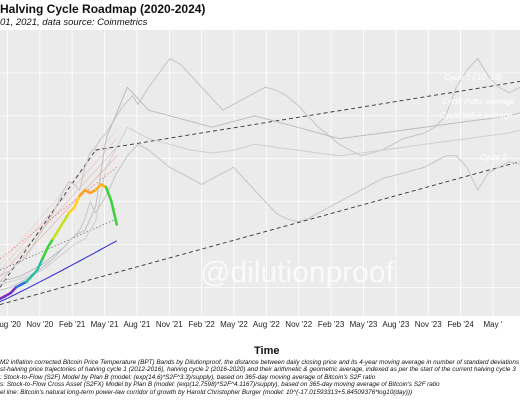 The image size is (520, 400). Describe the element at coordinates (39, 324) in the screenshot. I see `x-tick-label: Nov '20` at that location.